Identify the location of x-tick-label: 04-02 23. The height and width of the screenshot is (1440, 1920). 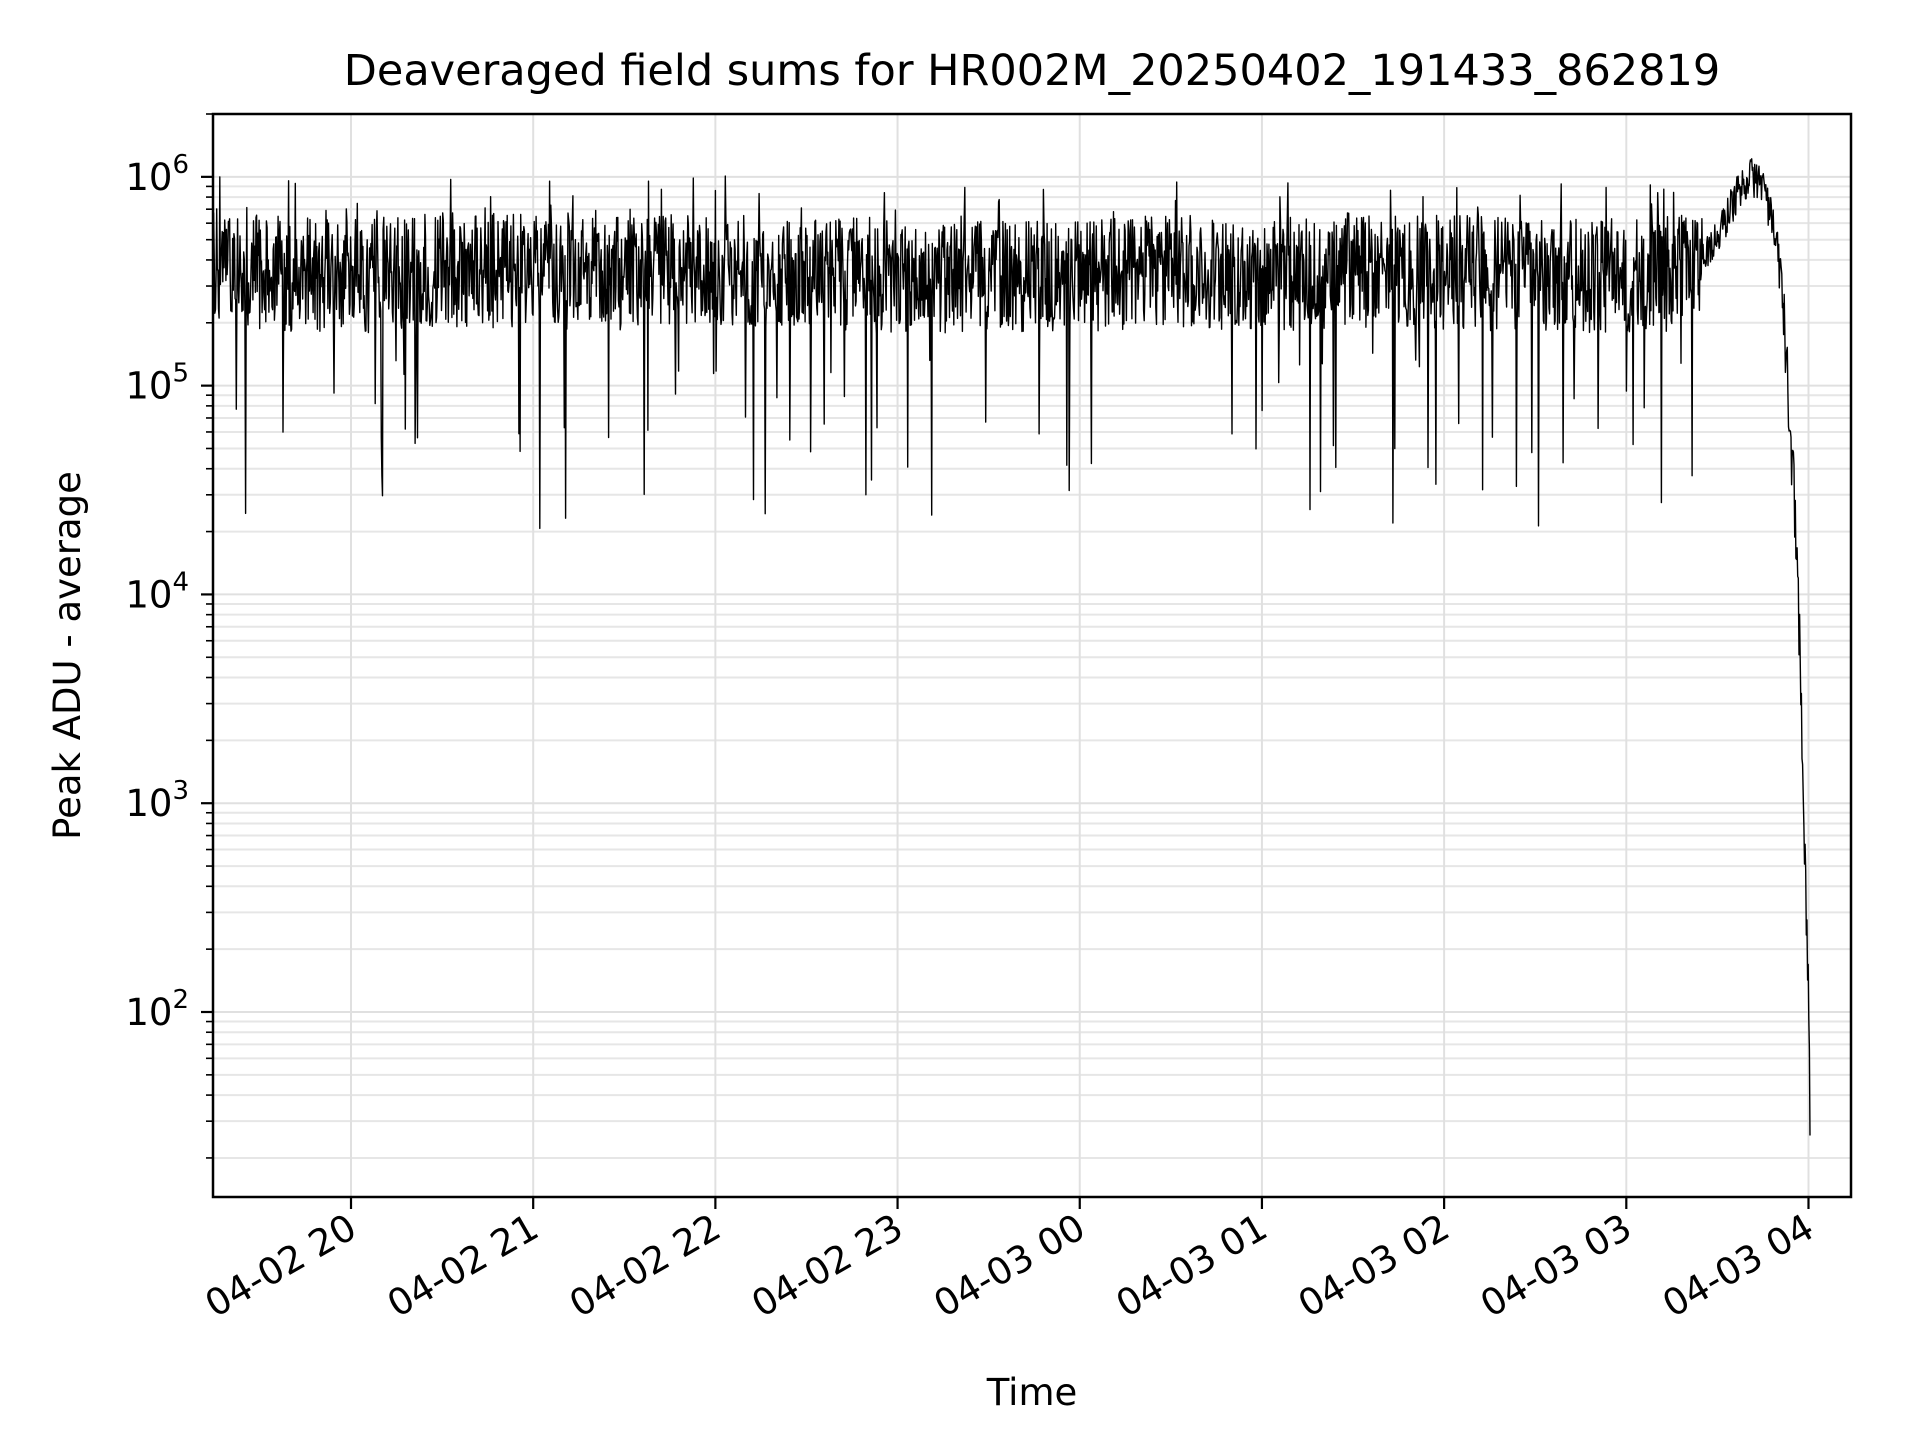
(827, 1266).